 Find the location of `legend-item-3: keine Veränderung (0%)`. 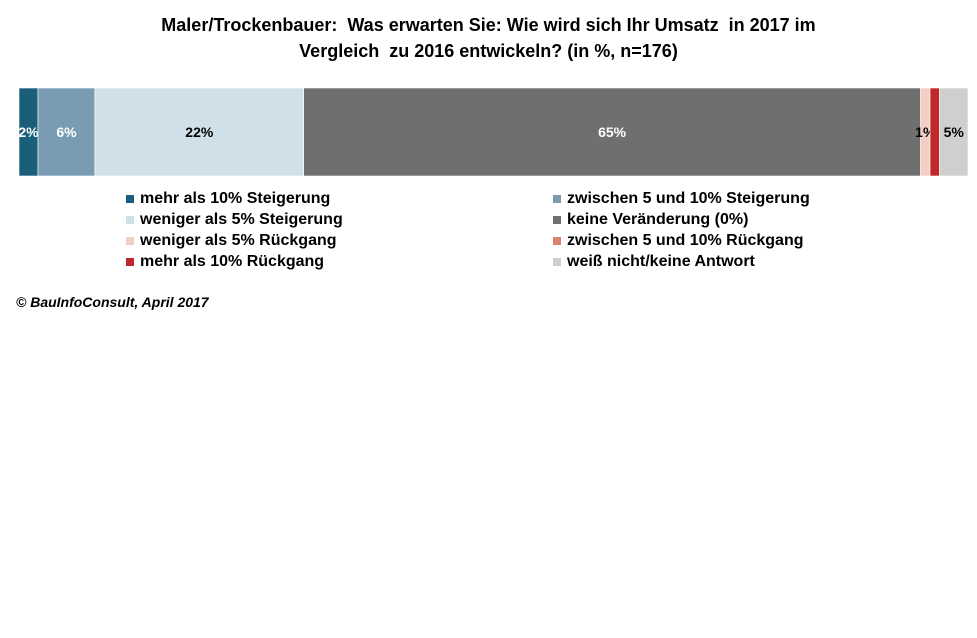

legend-item-3: keine Veränderung (0%) is located at coordinates (650, 219).